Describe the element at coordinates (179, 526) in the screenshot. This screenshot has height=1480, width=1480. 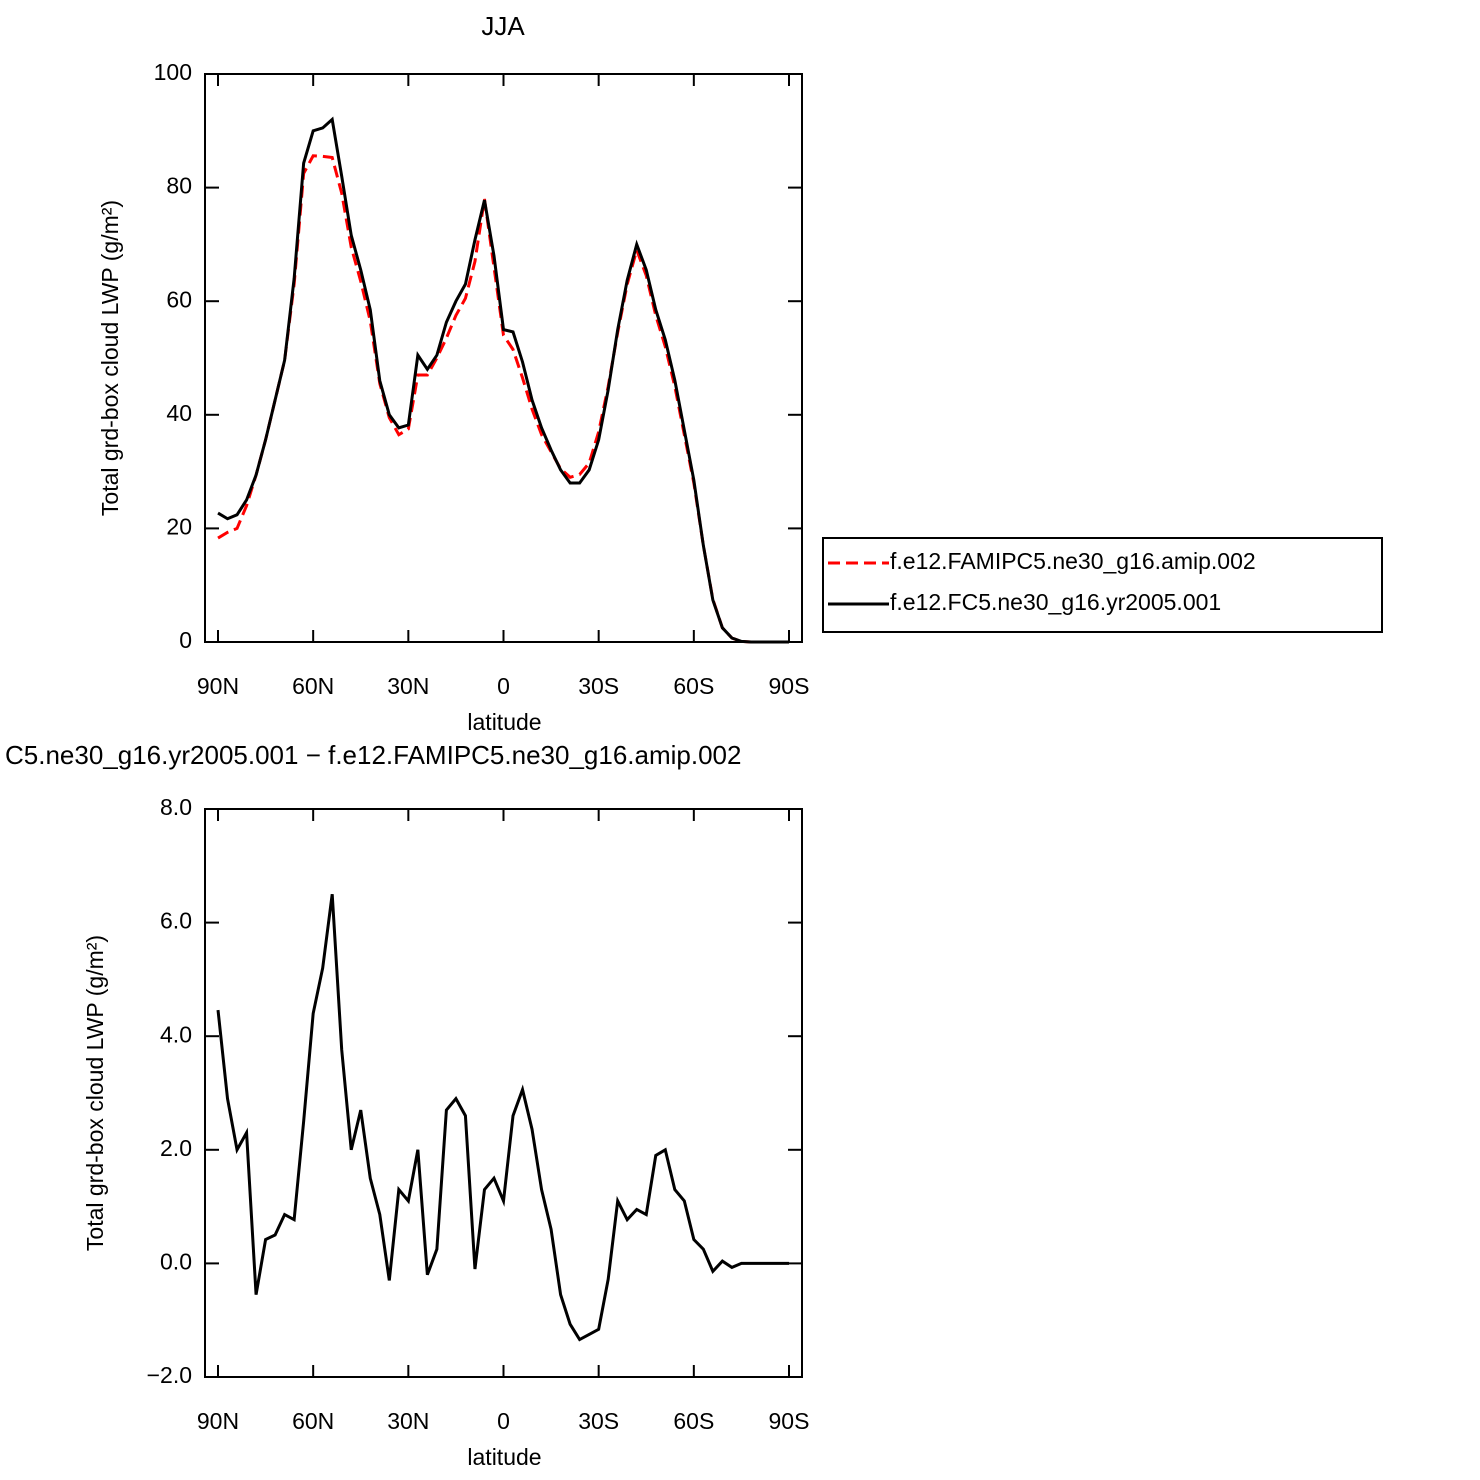
I see `y-tick-label: 20` at that location.